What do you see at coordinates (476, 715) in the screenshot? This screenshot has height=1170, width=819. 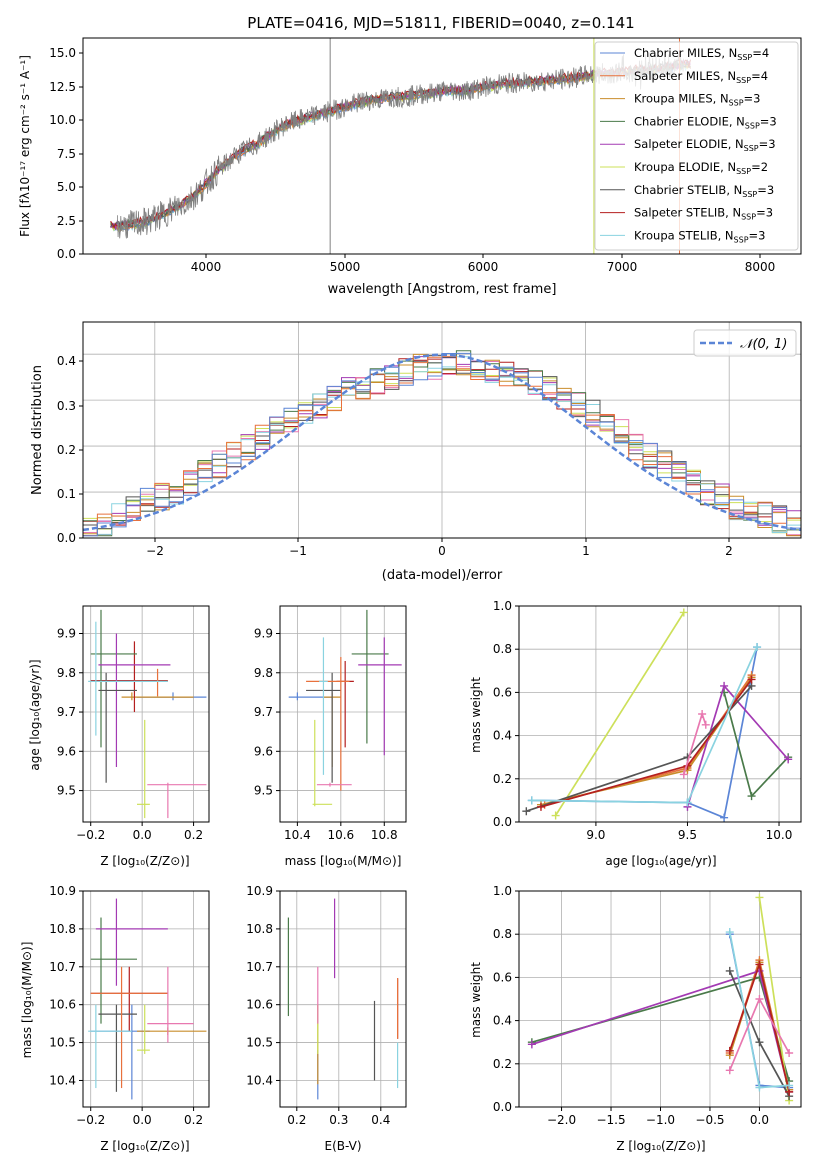 I see `weight-vs-age-ylabel: mass weight` at bounding box center [476, 715].